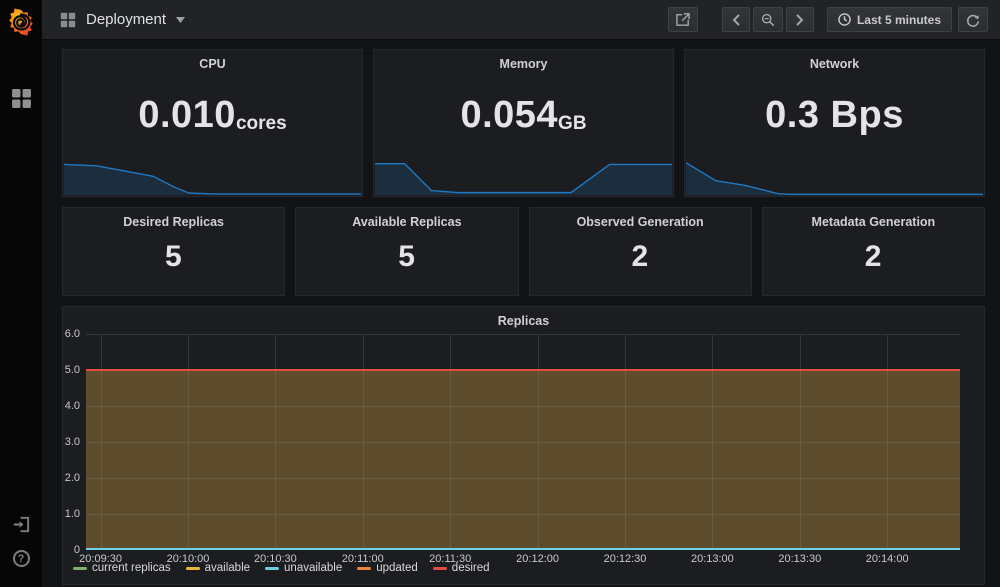  Describe the element at coordinates (873, 256) in the screenshot. I see `metadata-generation-value: 2` at that location.